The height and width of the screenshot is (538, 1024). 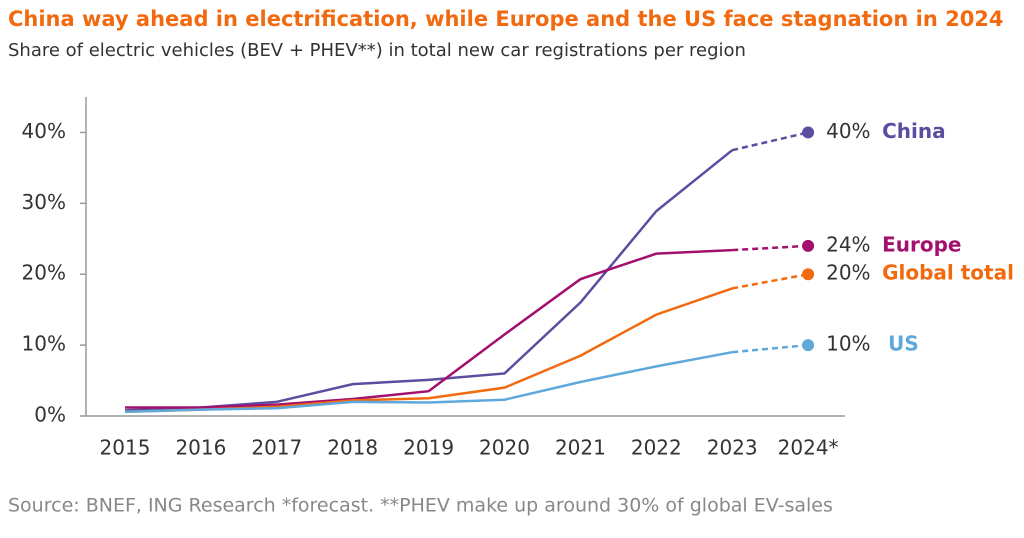 What do you see at coordinates (848, 344) in the screenshot?
I see `value-label: 10%` at bounding box center [848, 344].